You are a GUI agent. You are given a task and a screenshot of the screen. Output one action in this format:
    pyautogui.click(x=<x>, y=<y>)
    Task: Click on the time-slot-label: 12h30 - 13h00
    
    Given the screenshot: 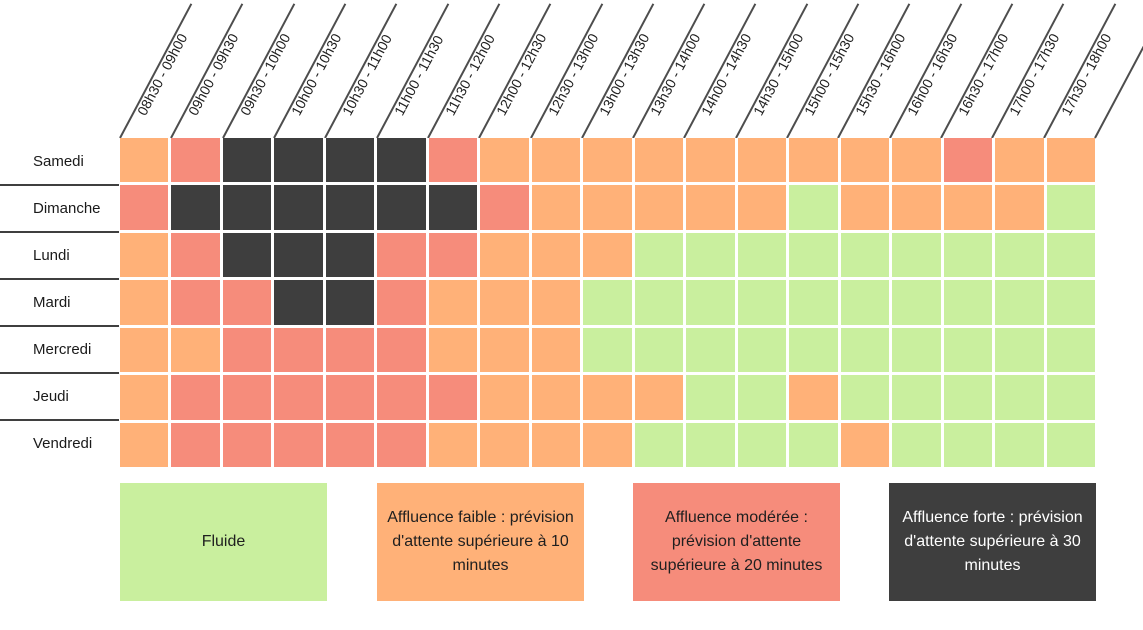 What is the action you would take?
    pyautogui.click(x=572, y=74)
    